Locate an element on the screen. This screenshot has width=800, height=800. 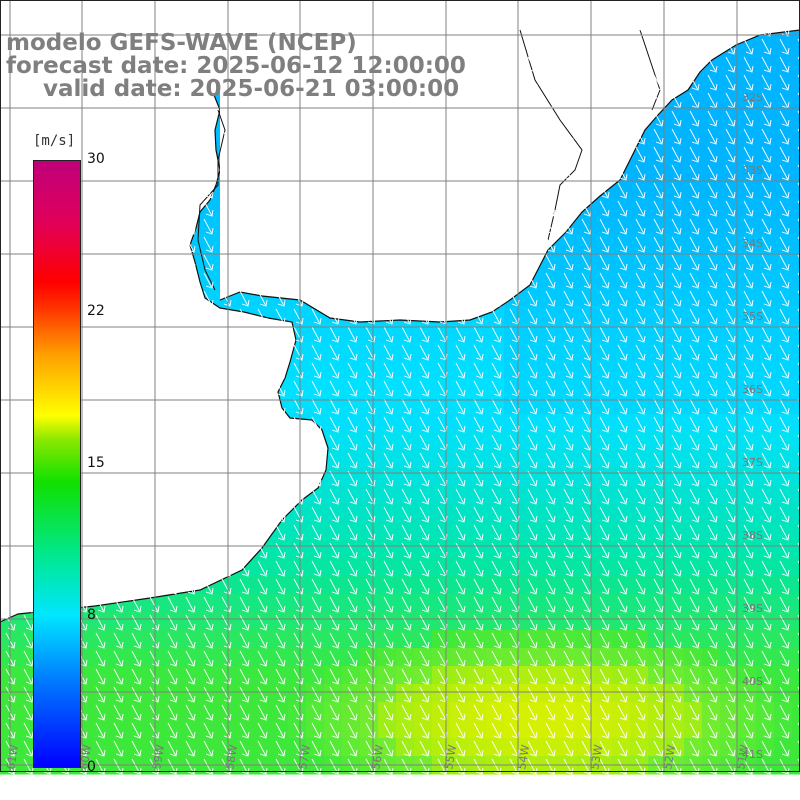
model-title: modelo GEFS-WAVE (NCEP) is located at coordinates (181, 43).